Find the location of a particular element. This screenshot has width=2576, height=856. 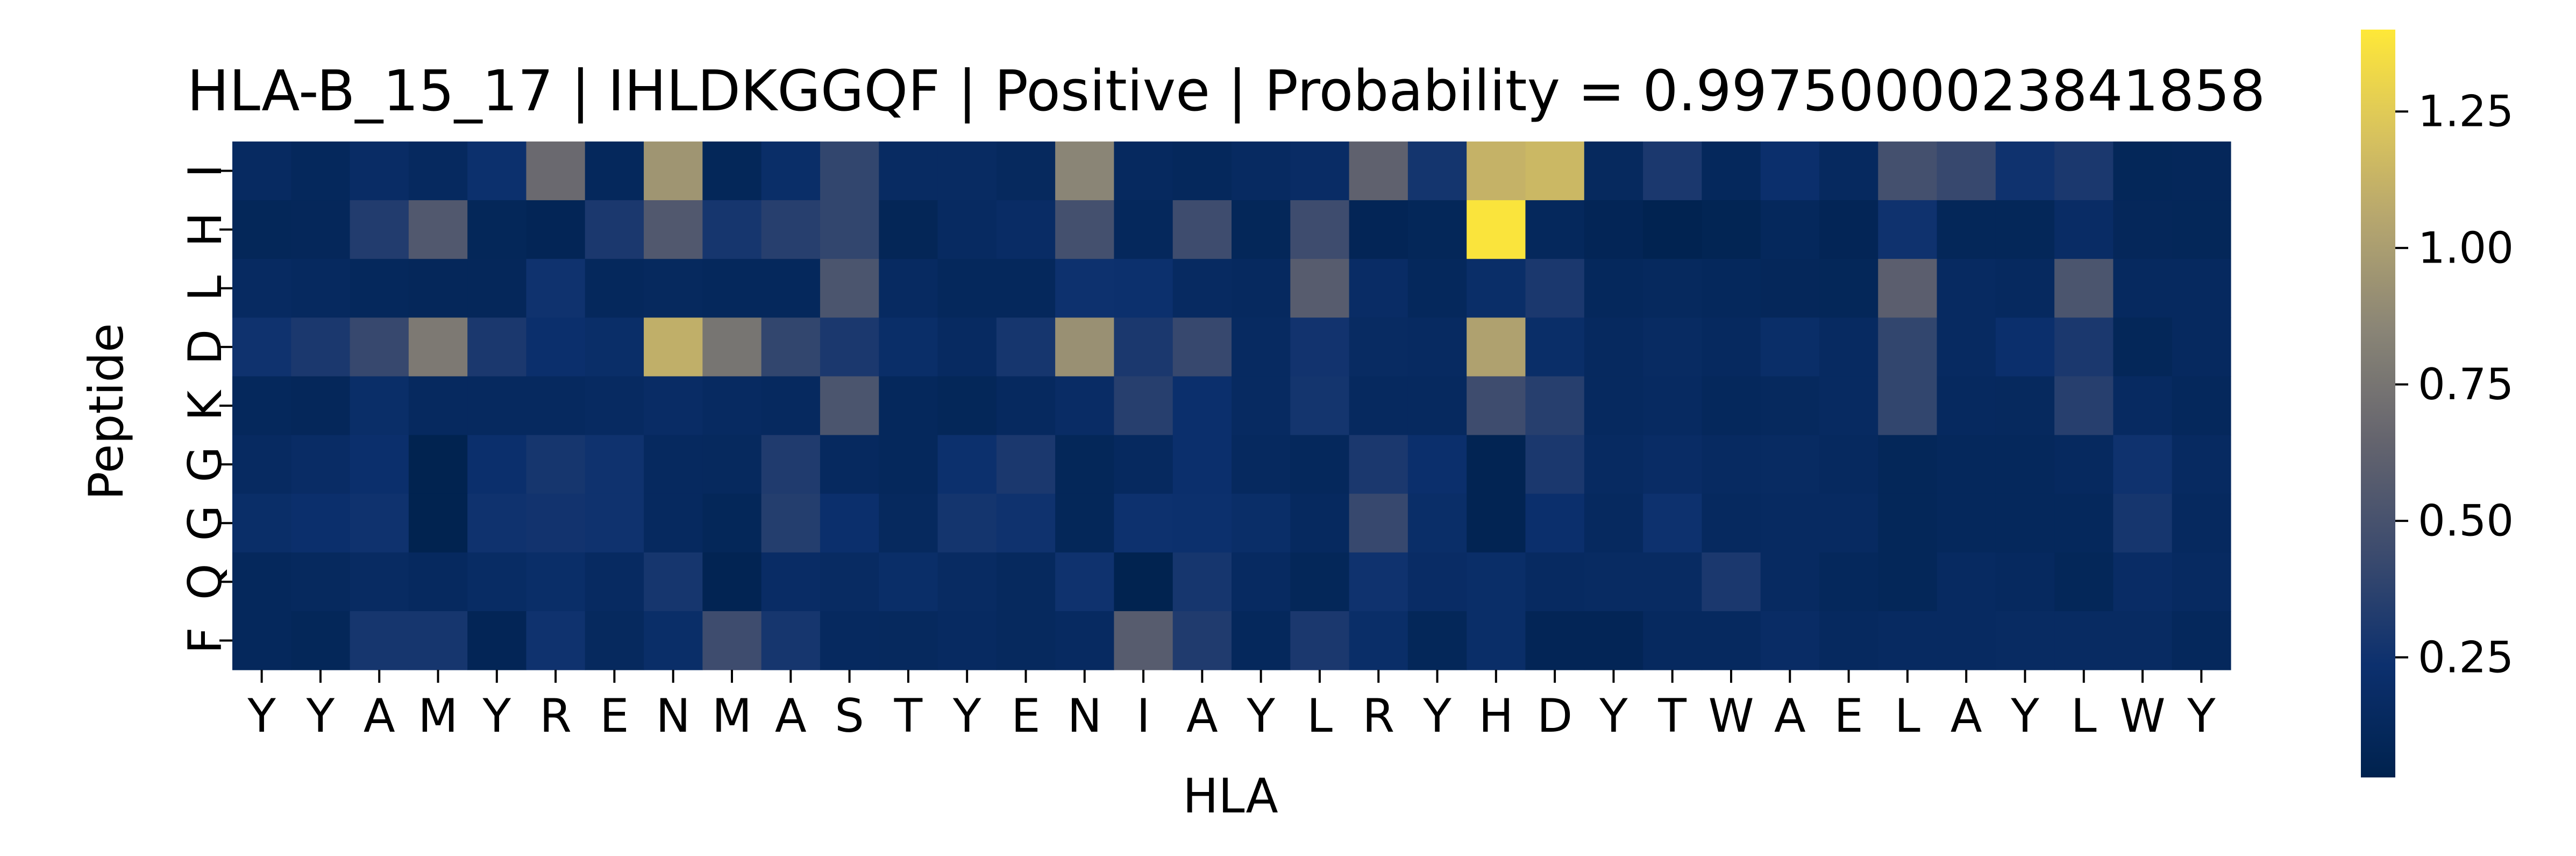

x-tick-label: A is located at coordinates (380, 716).